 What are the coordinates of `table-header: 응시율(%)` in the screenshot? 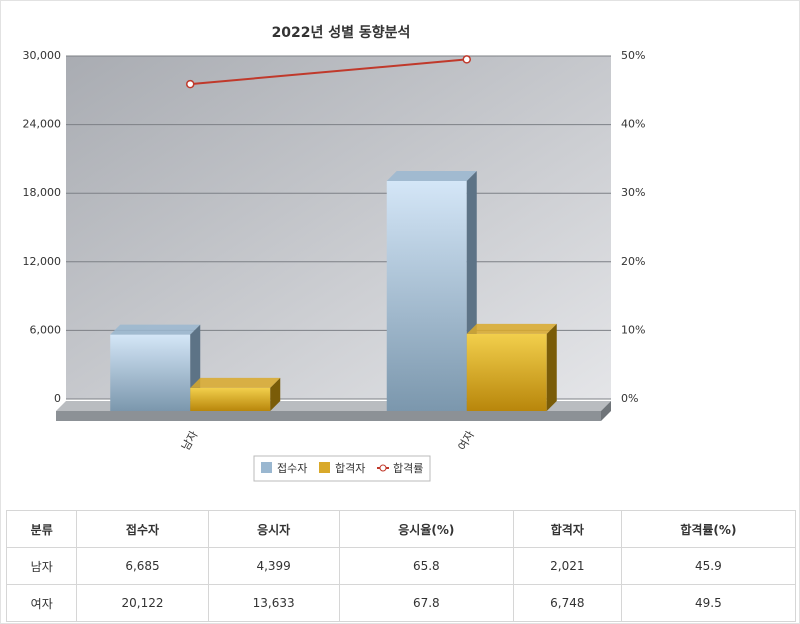 It's located at (426, 529).